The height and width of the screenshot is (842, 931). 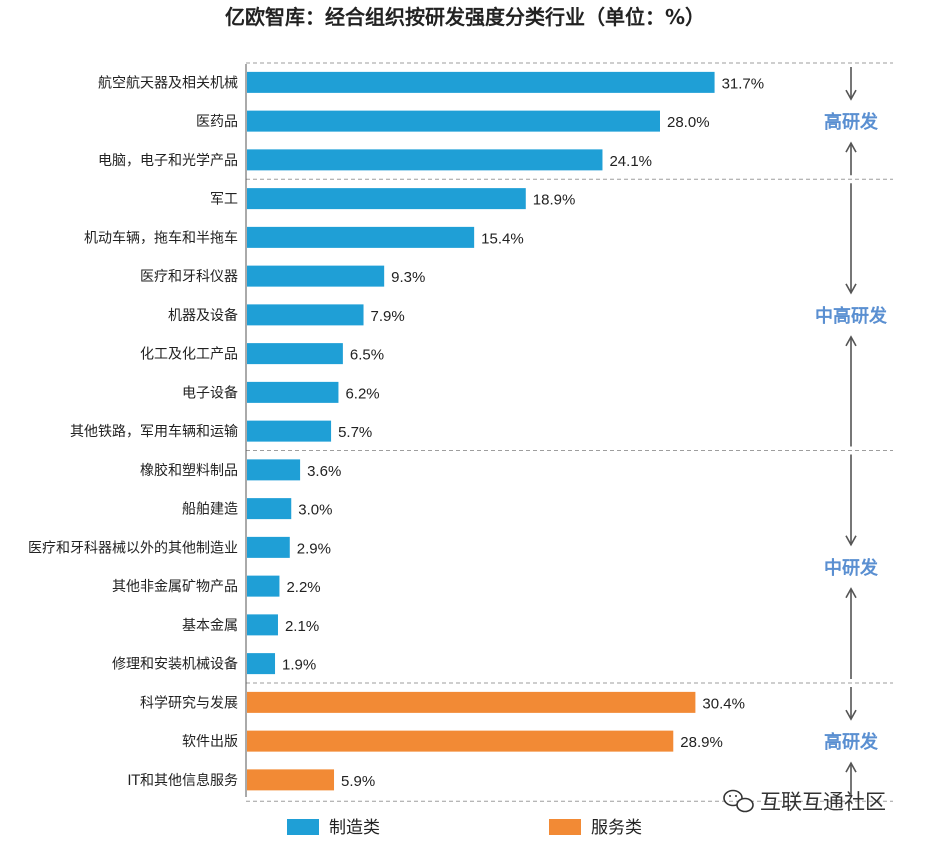 I want to click on group-label-3: 高研发, so click(x=851, y=742).